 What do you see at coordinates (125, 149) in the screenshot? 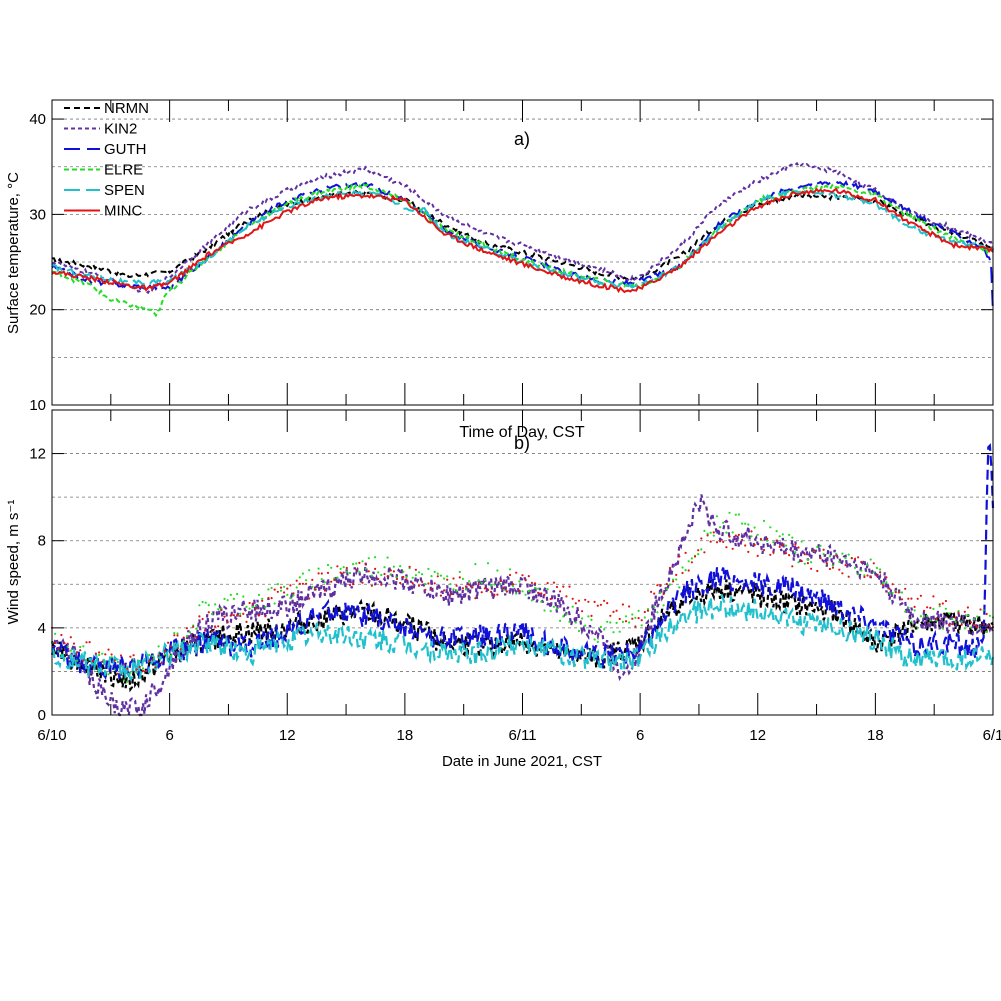
I see `legend-label-guth: GUTH` at bounding box center [125, 149].